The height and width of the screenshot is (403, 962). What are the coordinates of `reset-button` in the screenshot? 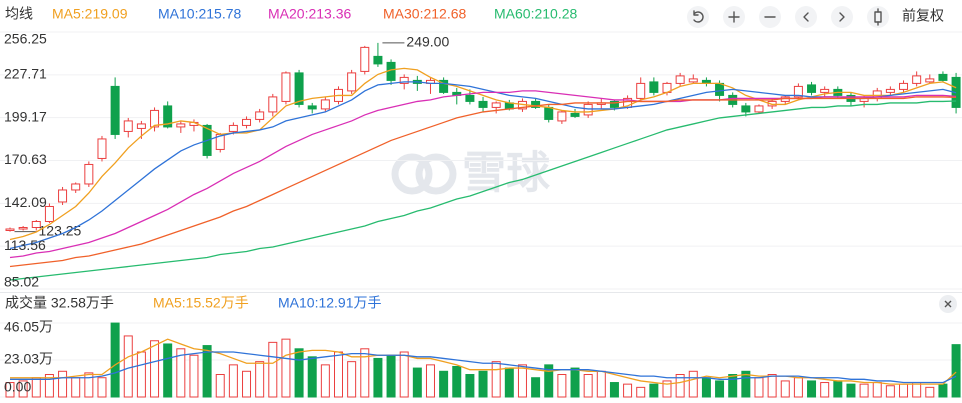 It's located at (698, 17).